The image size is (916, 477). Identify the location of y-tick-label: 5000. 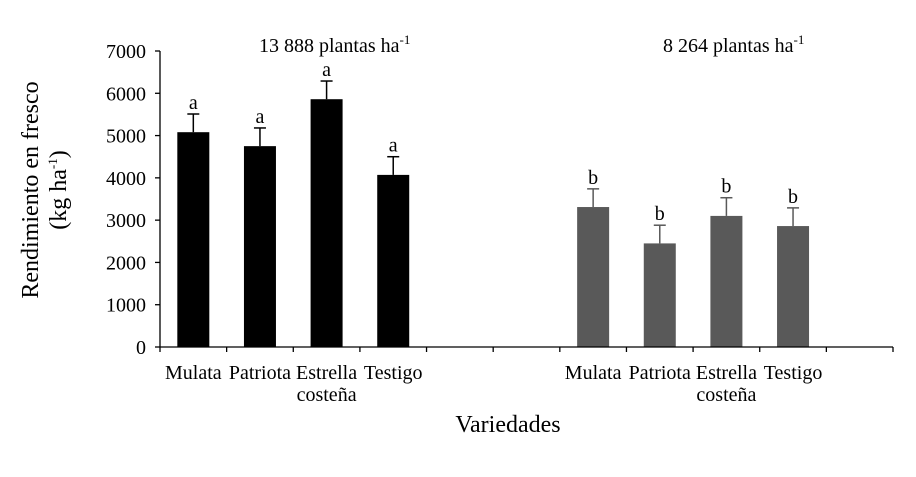
(126, 137).